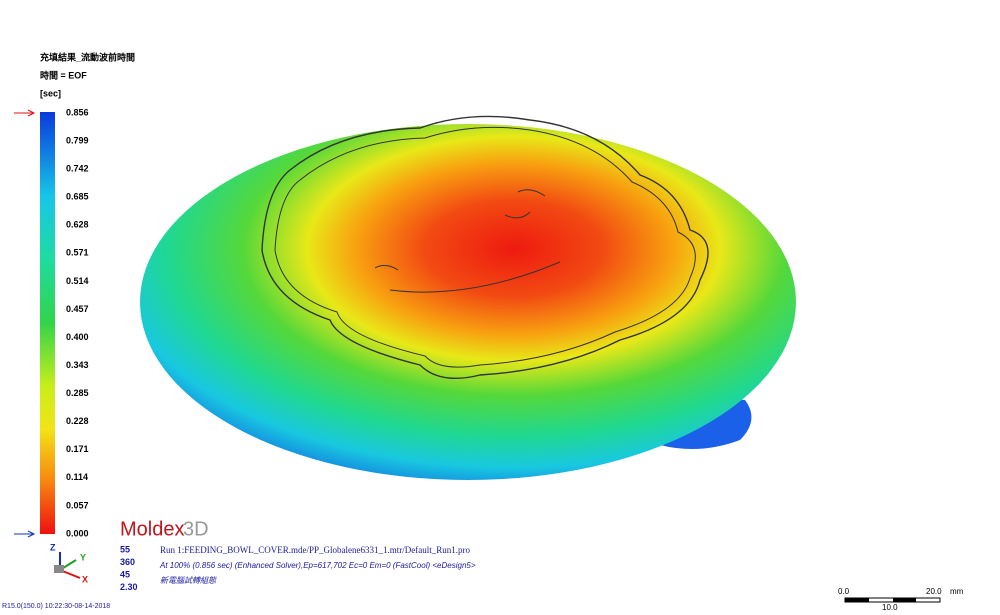  Describe the element at coordinates (63, 74) in the screenshot. I see `time: 時間 = EOF` at that location.